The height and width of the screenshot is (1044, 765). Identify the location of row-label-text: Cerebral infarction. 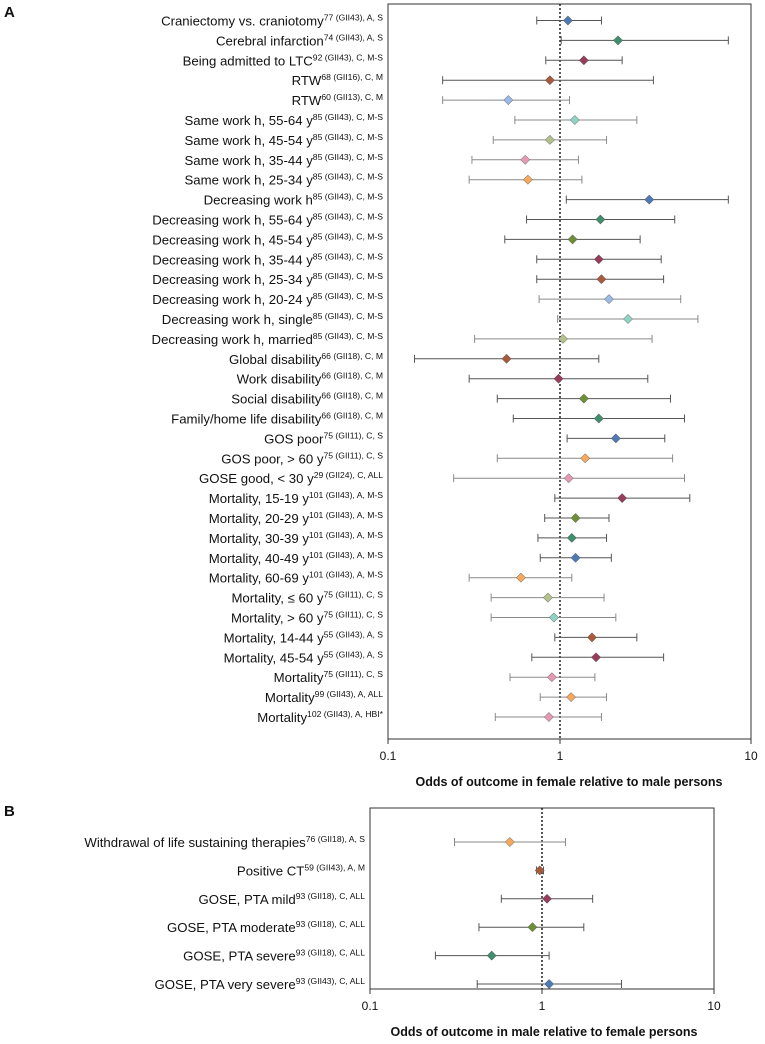
(270, 40).